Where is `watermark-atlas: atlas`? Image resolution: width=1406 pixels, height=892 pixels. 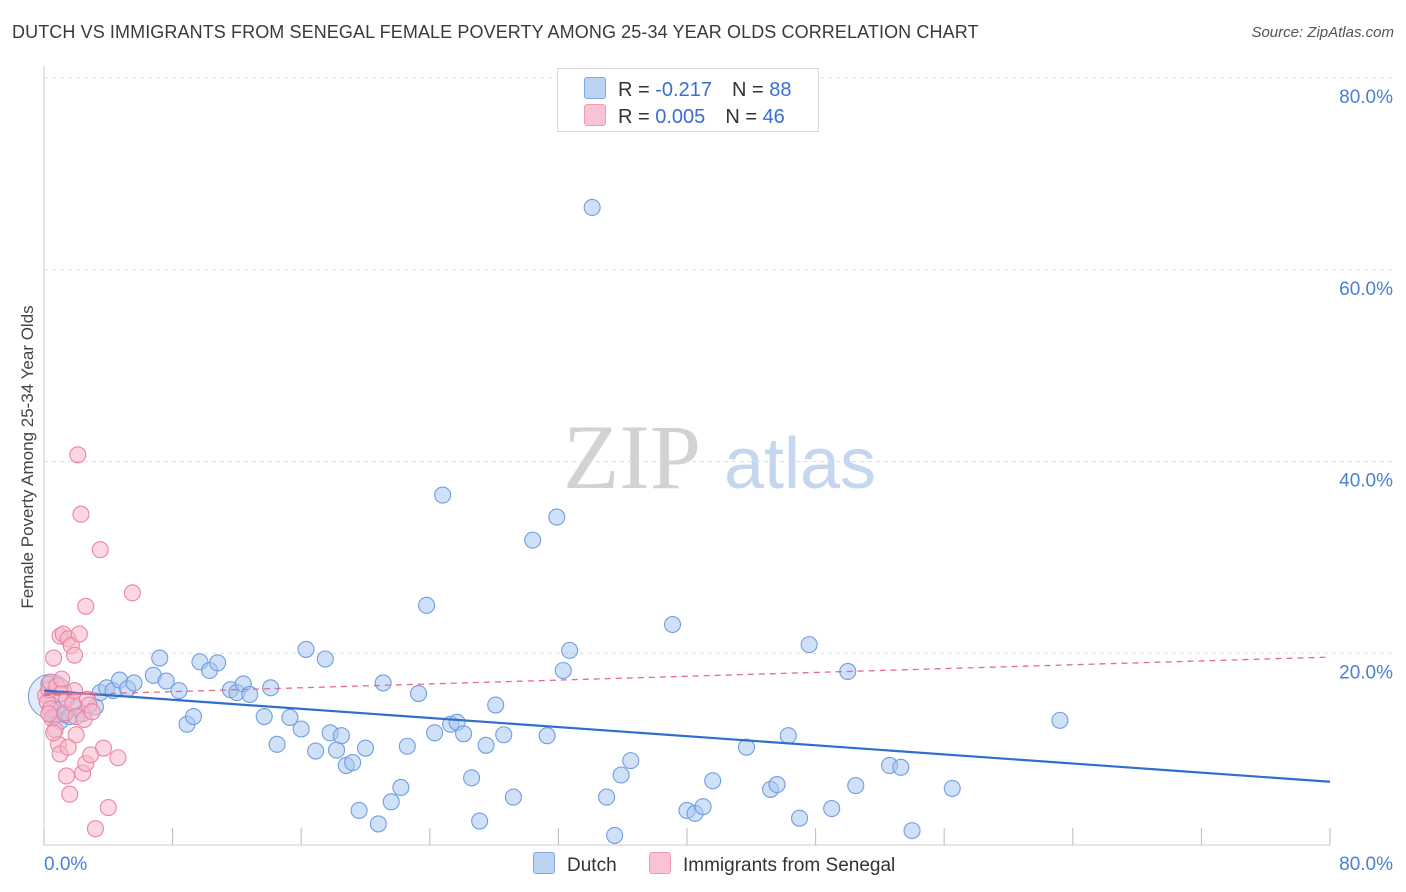
watermark-atlas: atlas is located at coordinates (800, 464).